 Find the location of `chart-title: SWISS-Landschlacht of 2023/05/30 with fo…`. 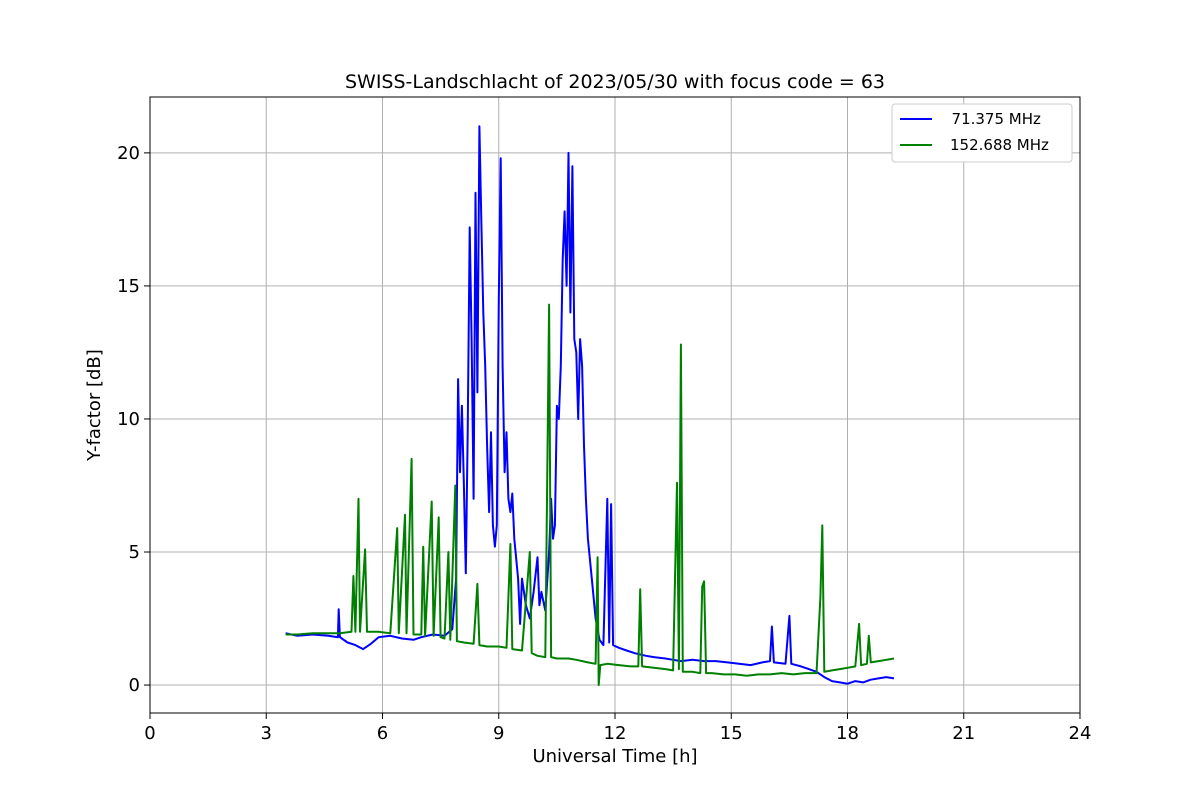

chart-title: SWISS-Landschlacht of 2023/05/30 with fo… is located at coordinates (615, 82).